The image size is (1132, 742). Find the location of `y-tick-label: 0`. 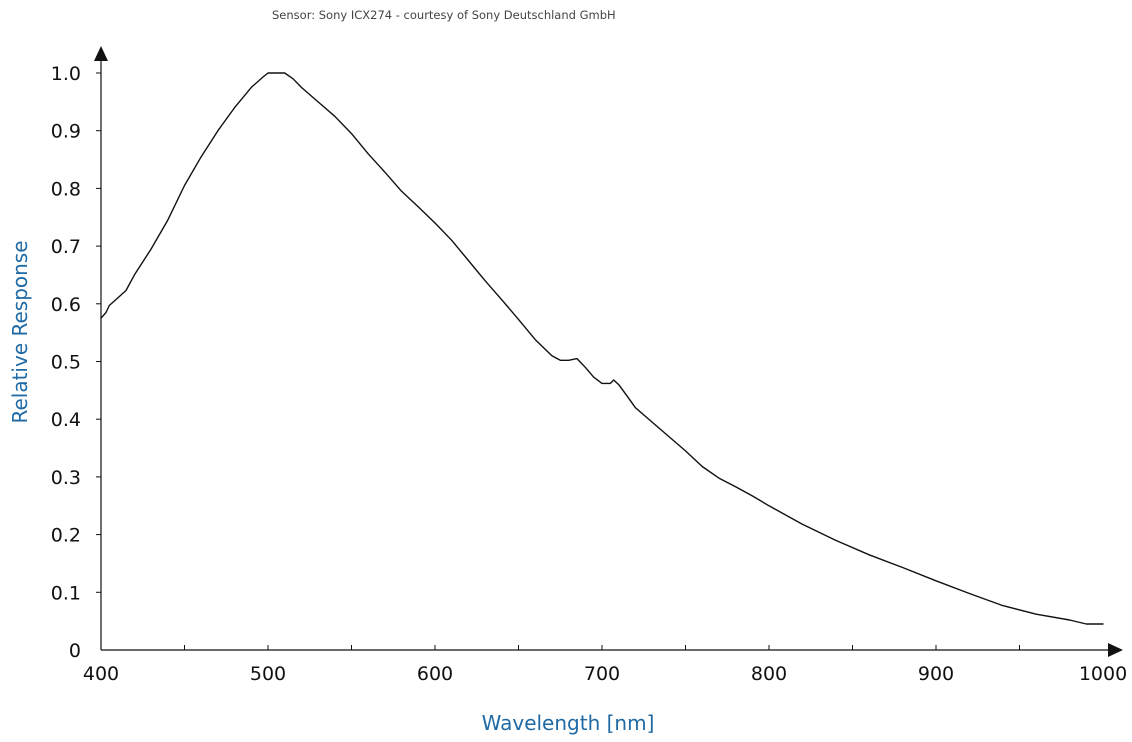

y-tick-label: 0 is located at coordinates (75, 651).